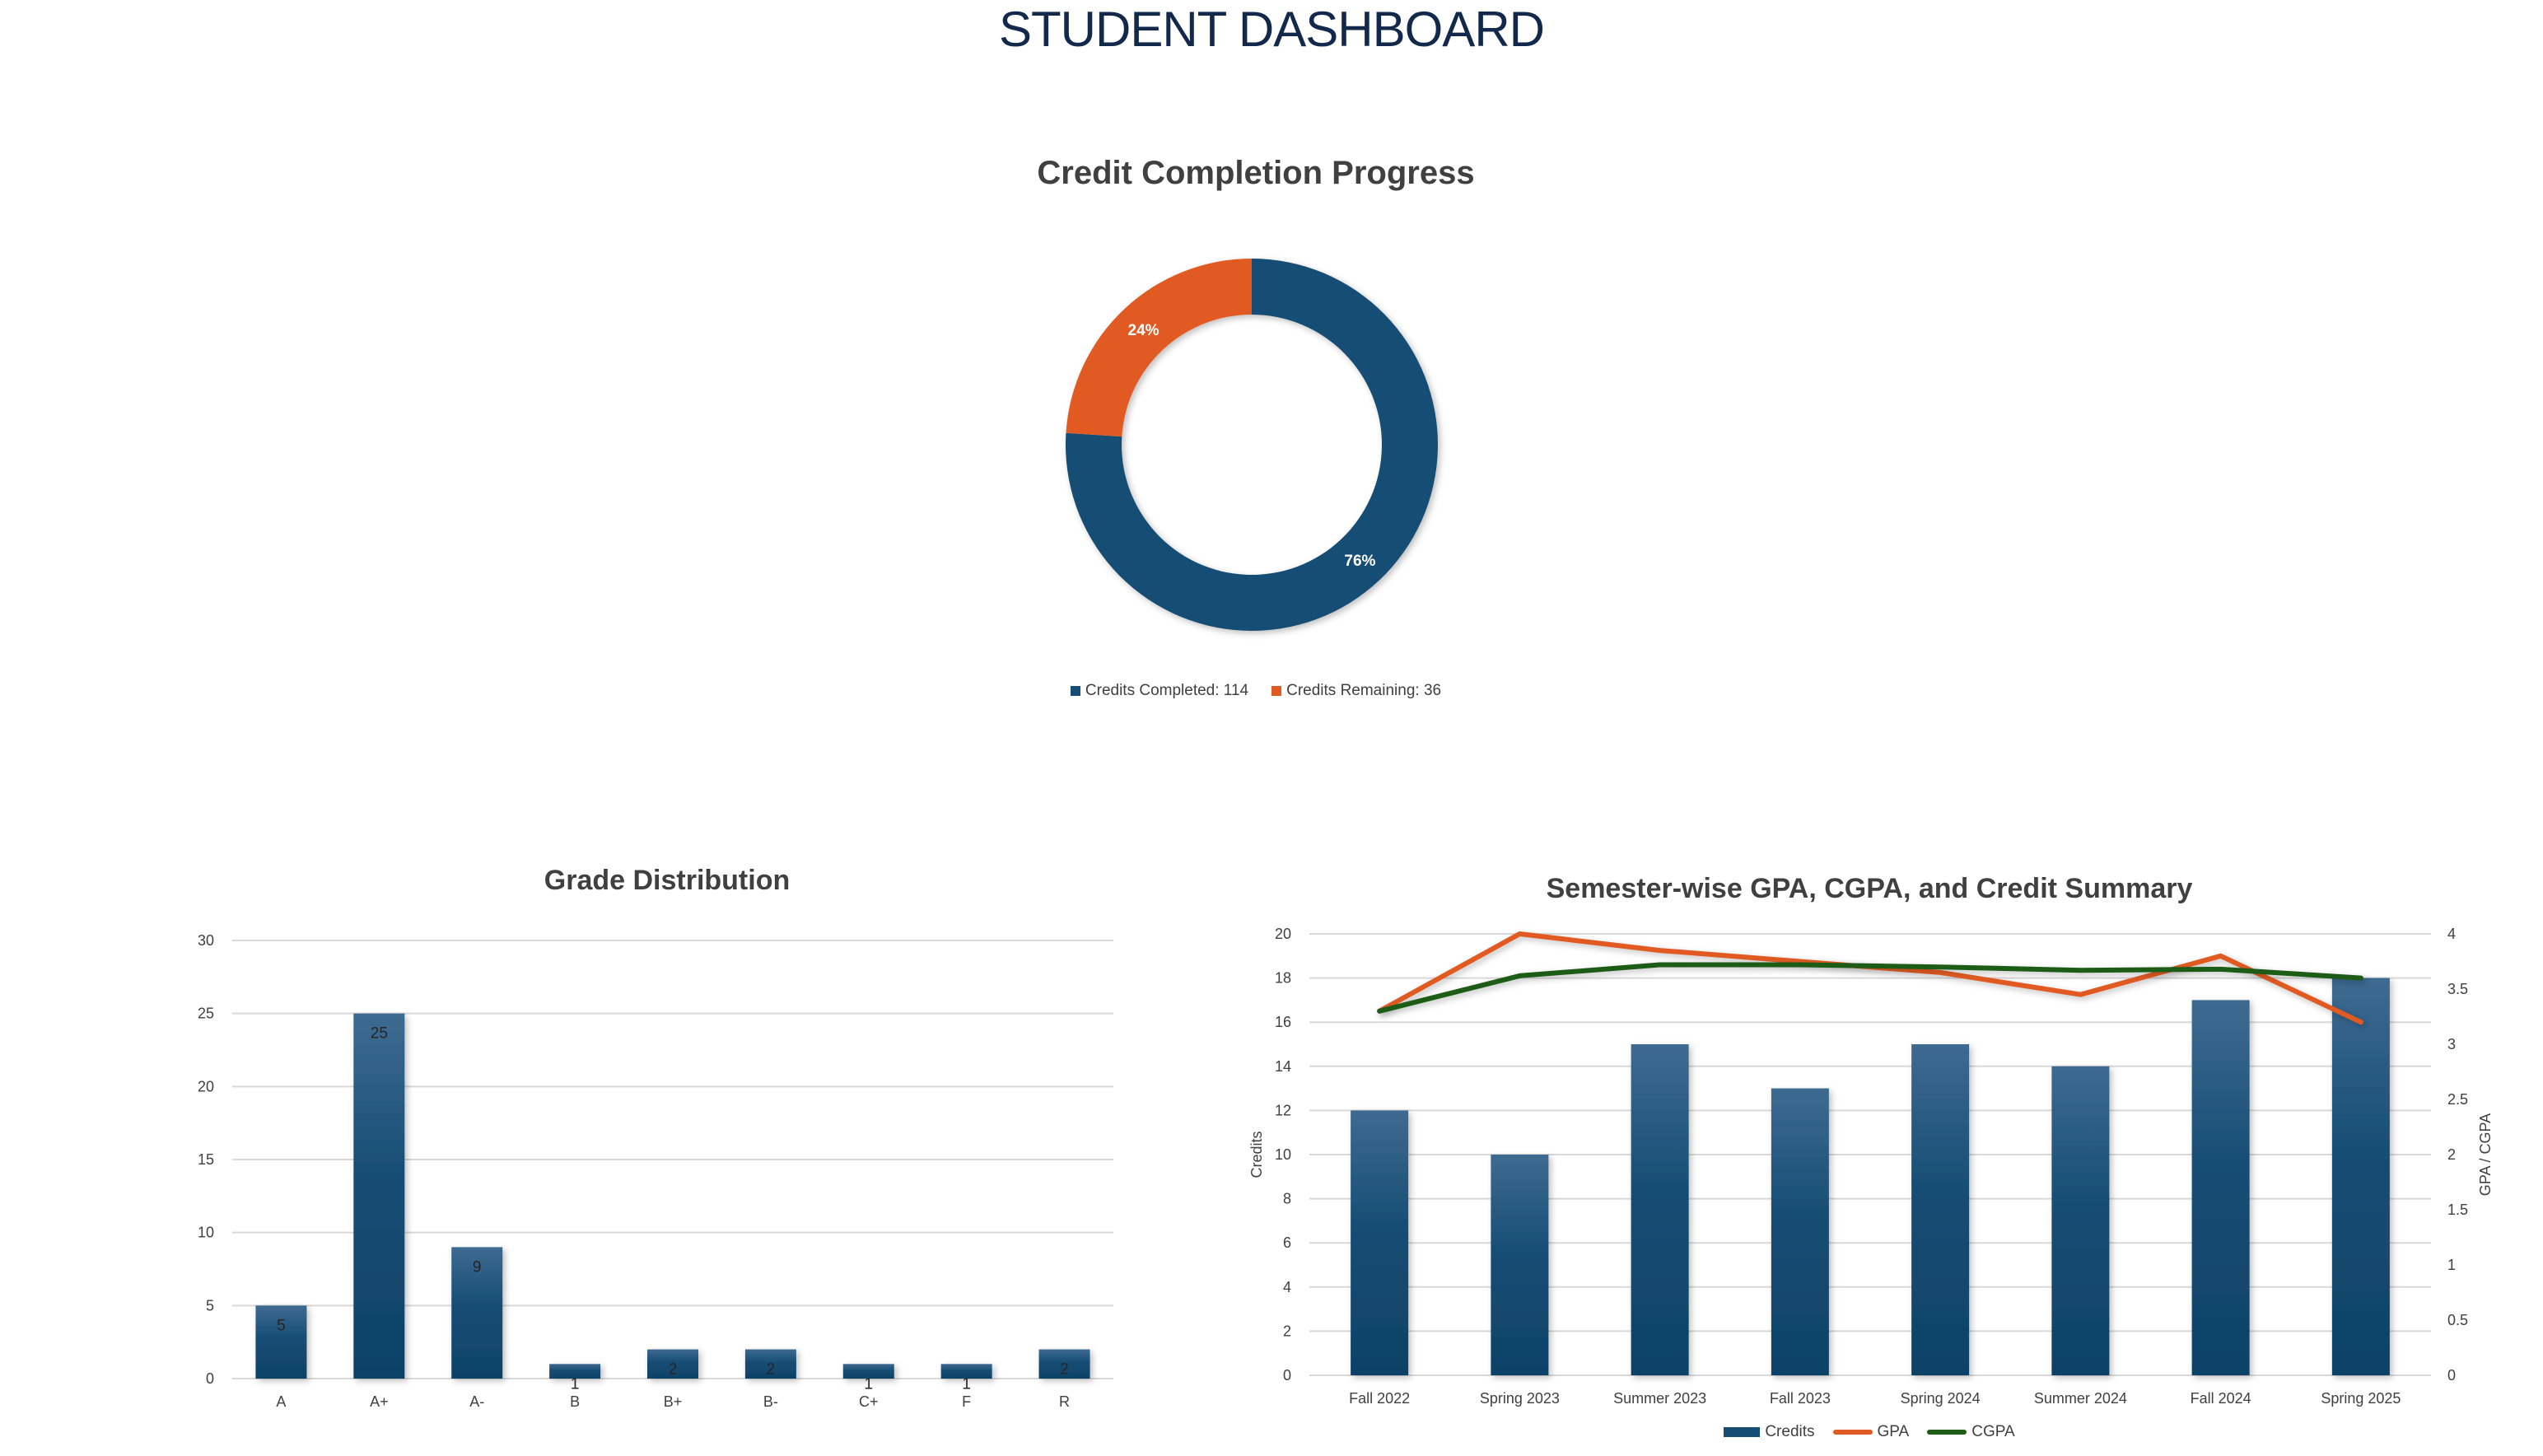  What do you see at coordinates (1659, 1398) in the screenshot?
I see `x-tick-label: Summer 2023` at bounding box center [1659, 1398].